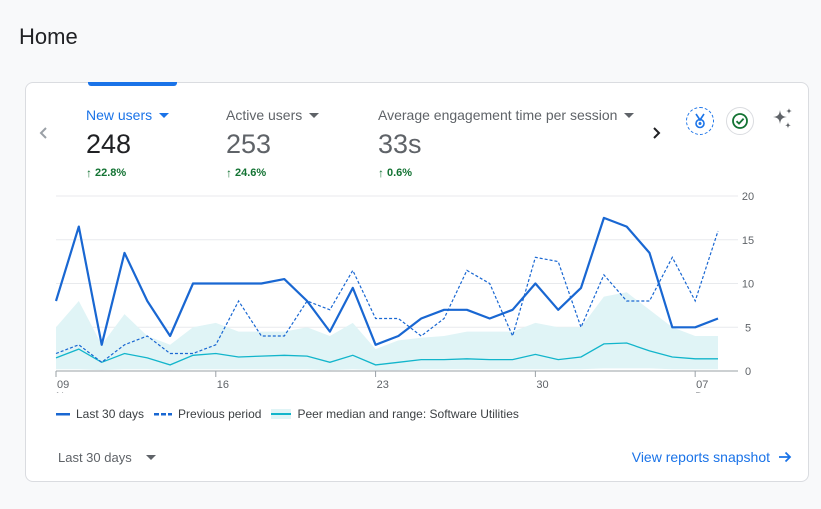  I want to click on x-tick-label: 09, so click(63, 385).